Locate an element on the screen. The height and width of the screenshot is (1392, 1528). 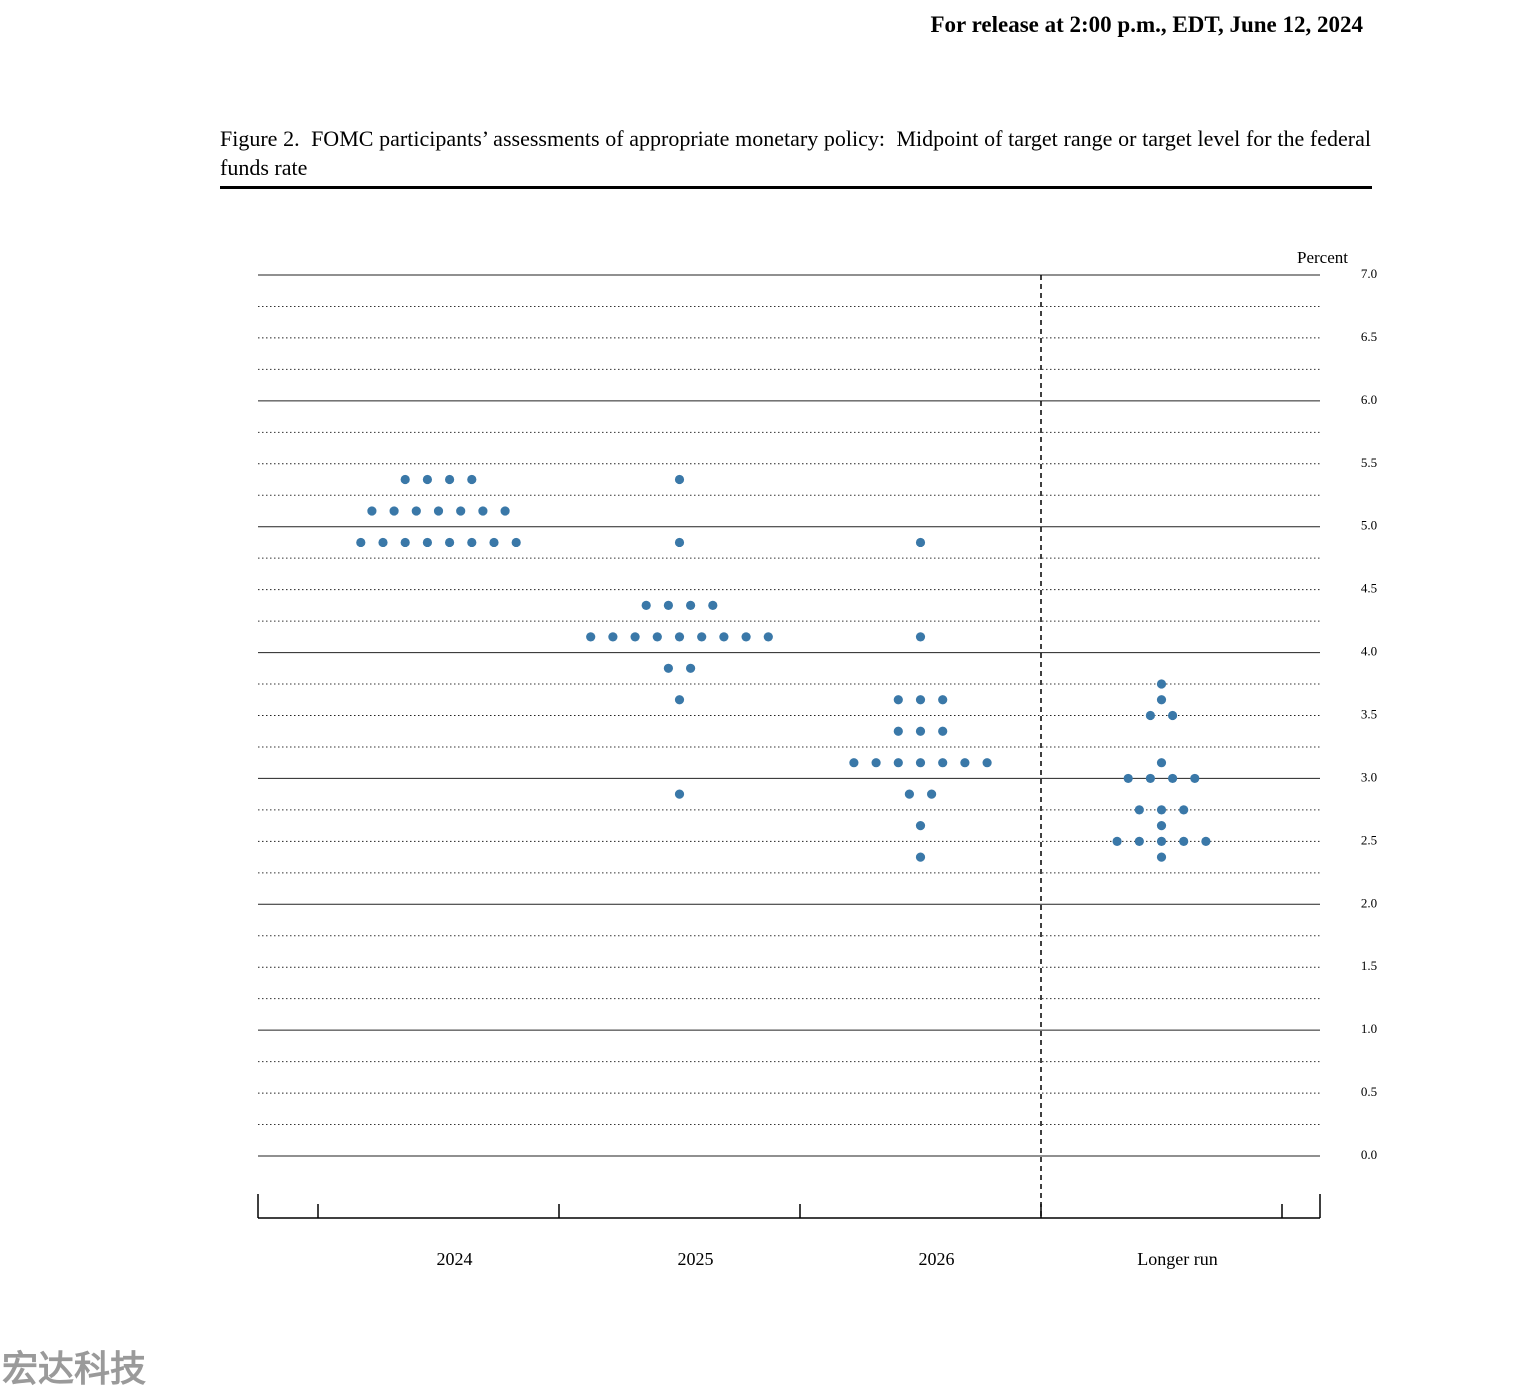
y-tick-label: 3.5 is located at coordinates (1369, 713).